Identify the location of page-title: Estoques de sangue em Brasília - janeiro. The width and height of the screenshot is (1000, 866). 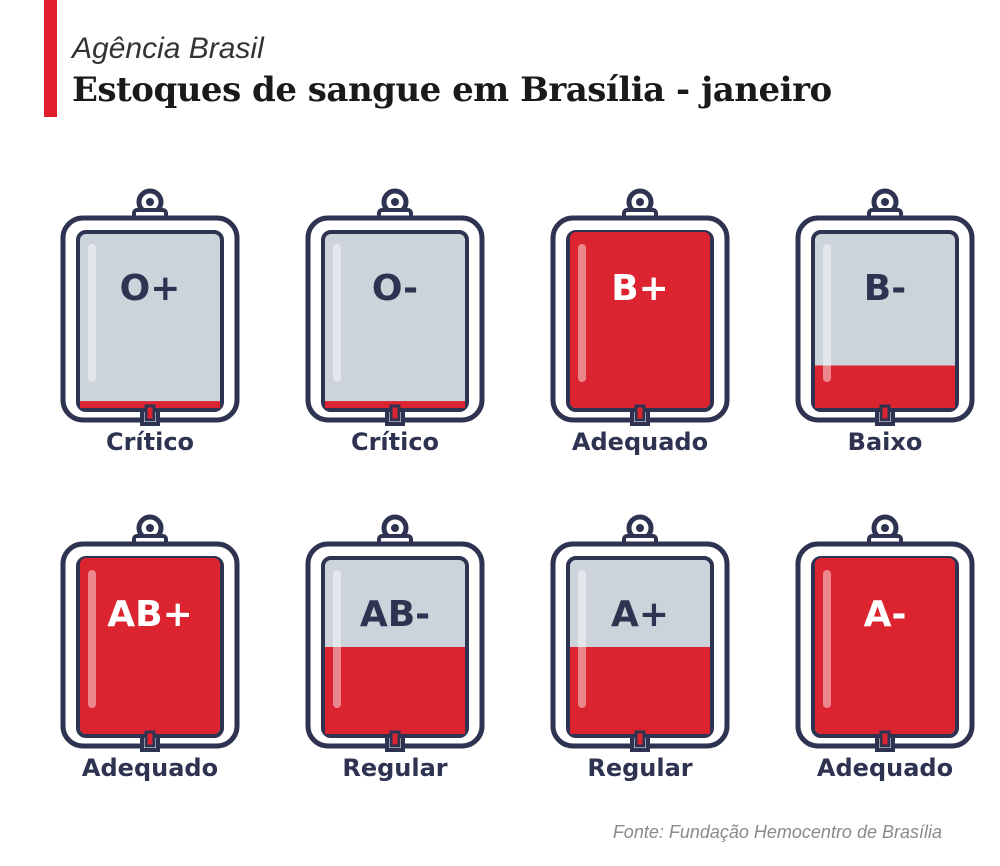
(452, 90).